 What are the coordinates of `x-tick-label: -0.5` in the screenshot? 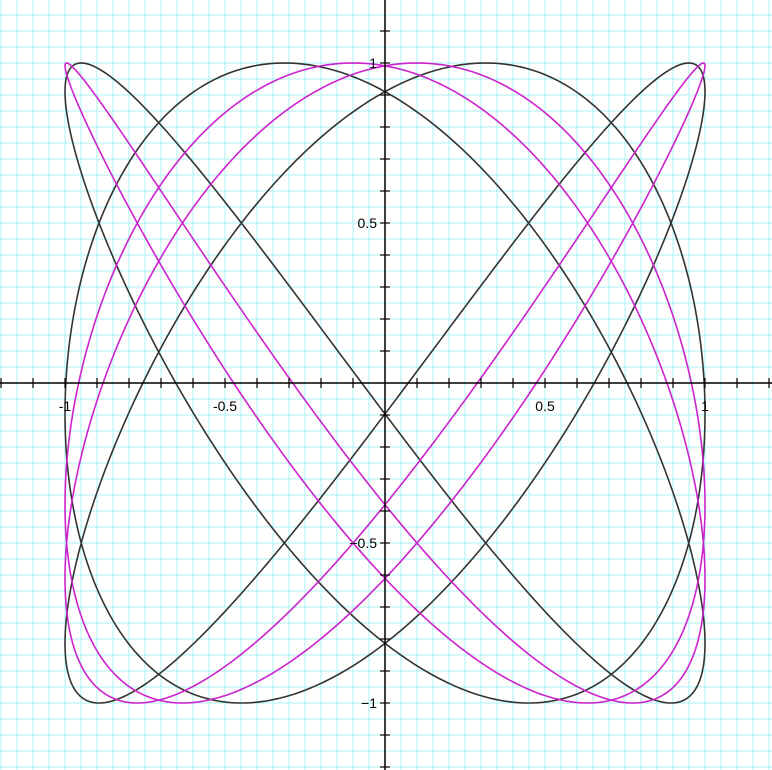 It's located at (225, 406).